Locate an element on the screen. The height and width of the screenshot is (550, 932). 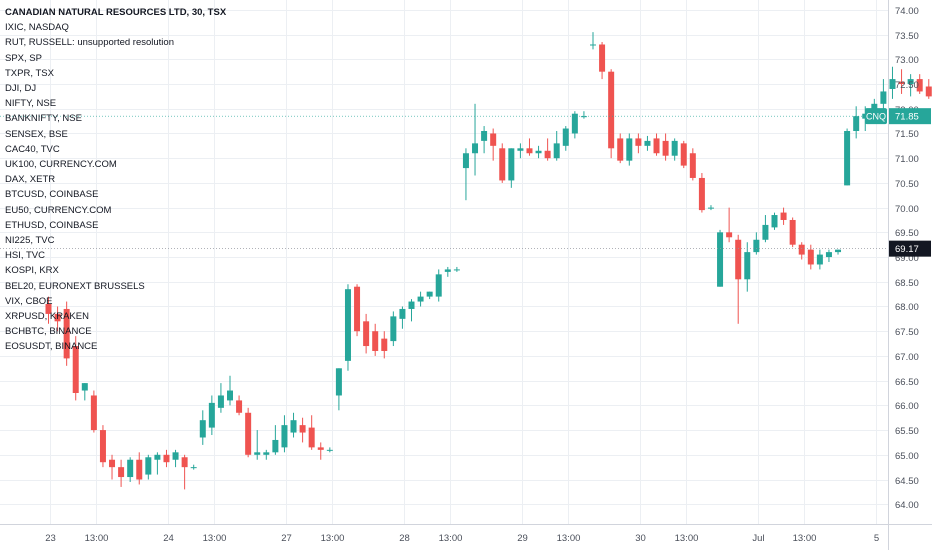
legend-symbol: EOSUSDT, BINANCE is located at coordinates (51, 347).